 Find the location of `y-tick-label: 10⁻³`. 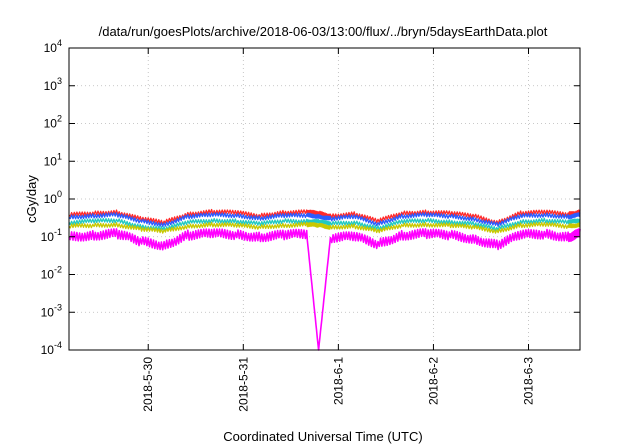

y-tick-label: 10⁻³ is located at coordinates (51, 310).